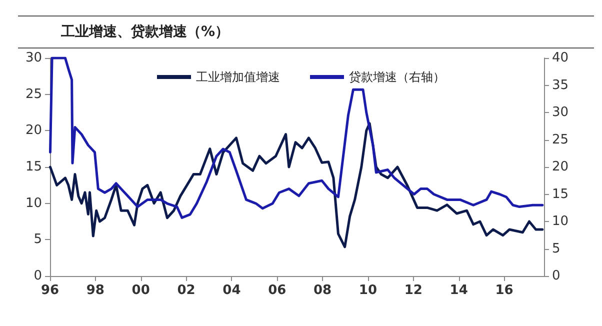 This screenshot has height=326, width=602. Describe the element at coordinates (33, 58) in the screenshot. I see `y-tick-label: 30` at that location.